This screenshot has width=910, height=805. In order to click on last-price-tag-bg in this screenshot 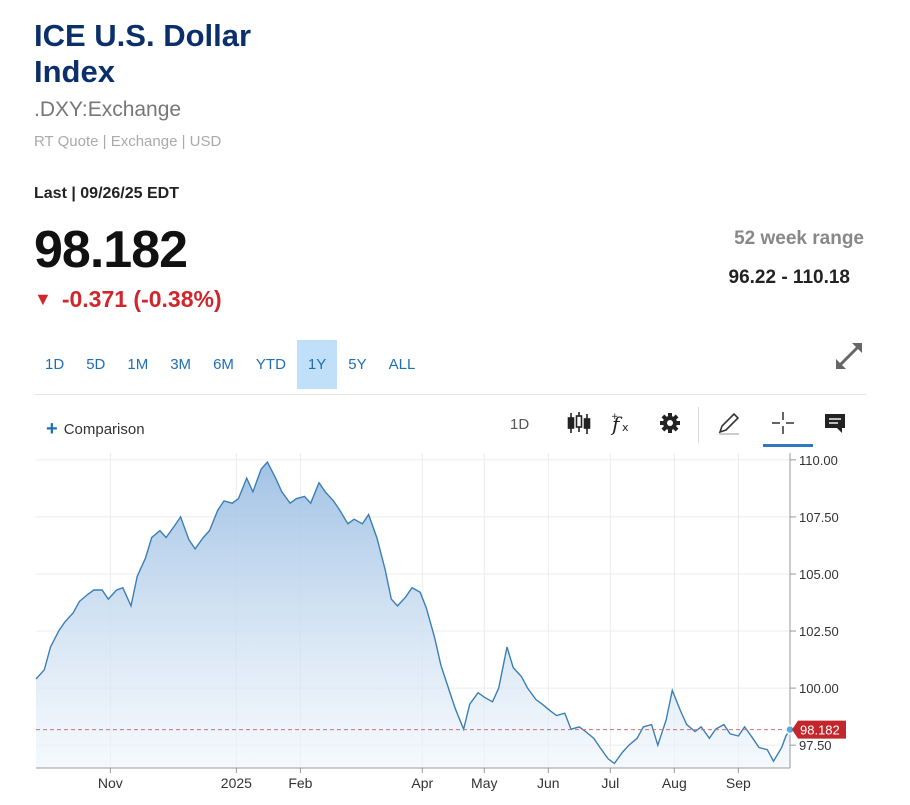, I will do `click(819, 729)`.